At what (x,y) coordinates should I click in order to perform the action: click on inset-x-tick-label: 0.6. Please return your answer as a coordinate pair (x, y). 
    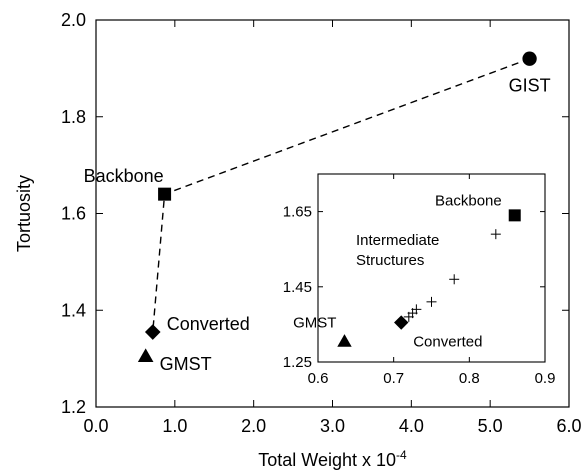
    Looking at the image, I should click on (318, 378).